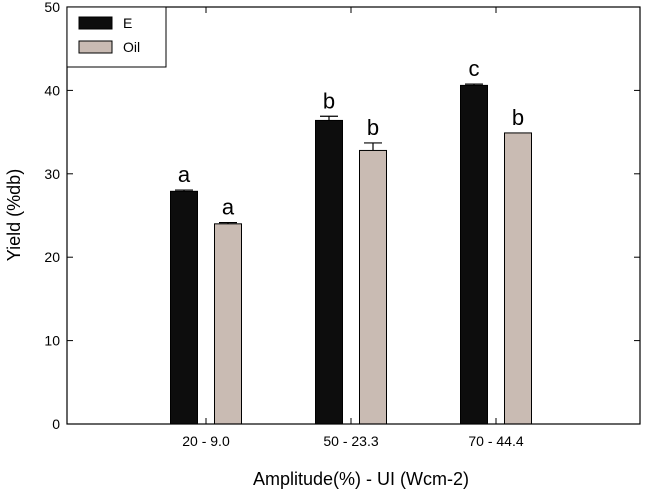  I want to click on legend-label-E: E, so click(127, 23).